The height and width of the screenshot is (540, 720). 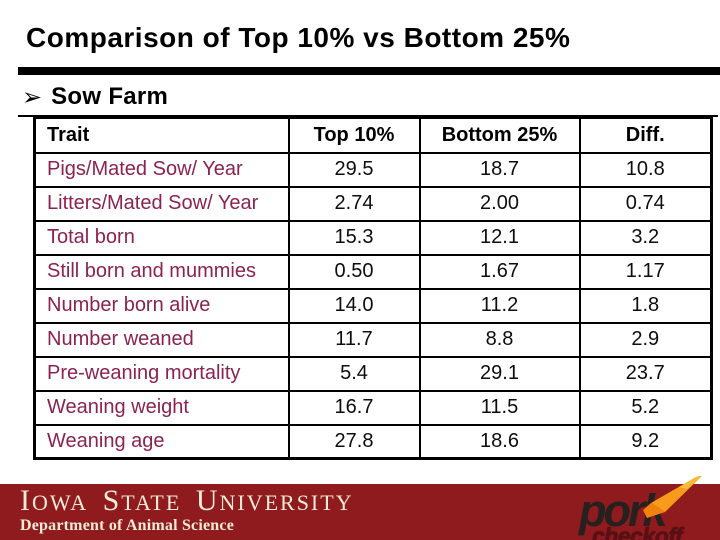 What do you see at coordinates (354, 339) in the screenshot?
I see `top10-cell: 11.7` at bounding box center [354, 339].